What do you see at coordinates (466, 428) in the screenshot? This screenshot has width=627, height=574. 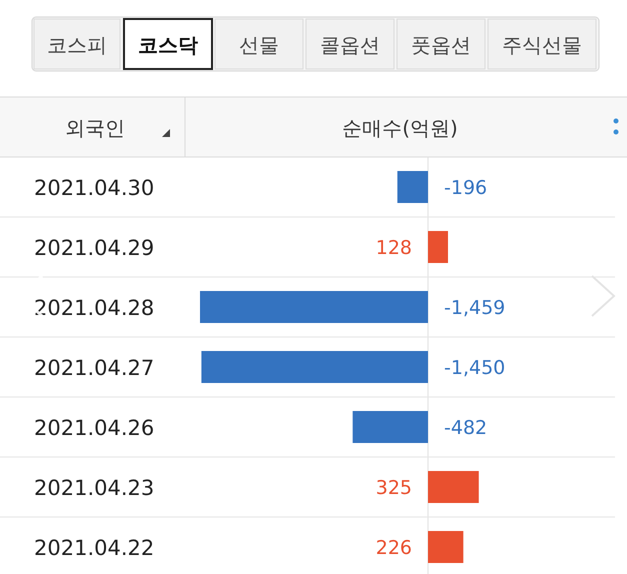 I see `data-label: -482` at bounding box center [466, 428].